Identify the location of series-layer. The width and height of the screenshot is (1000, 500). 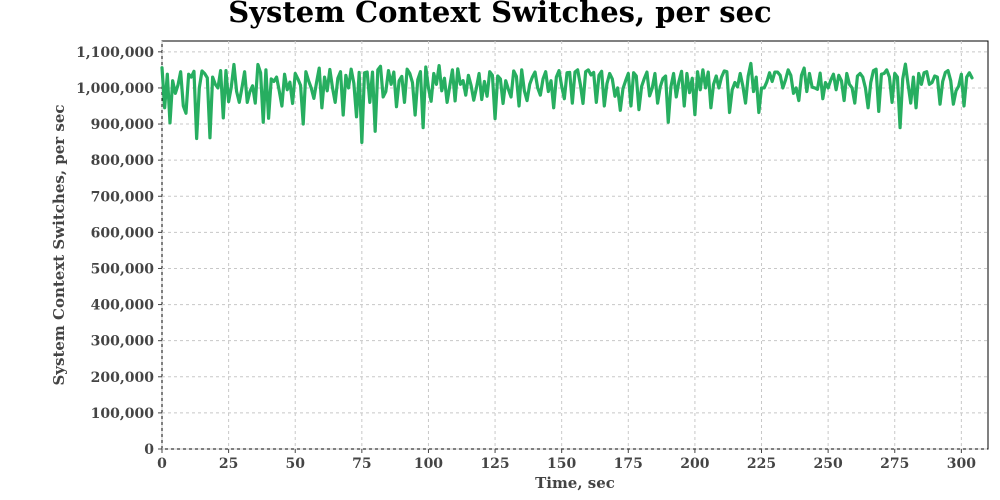
(567, 103).